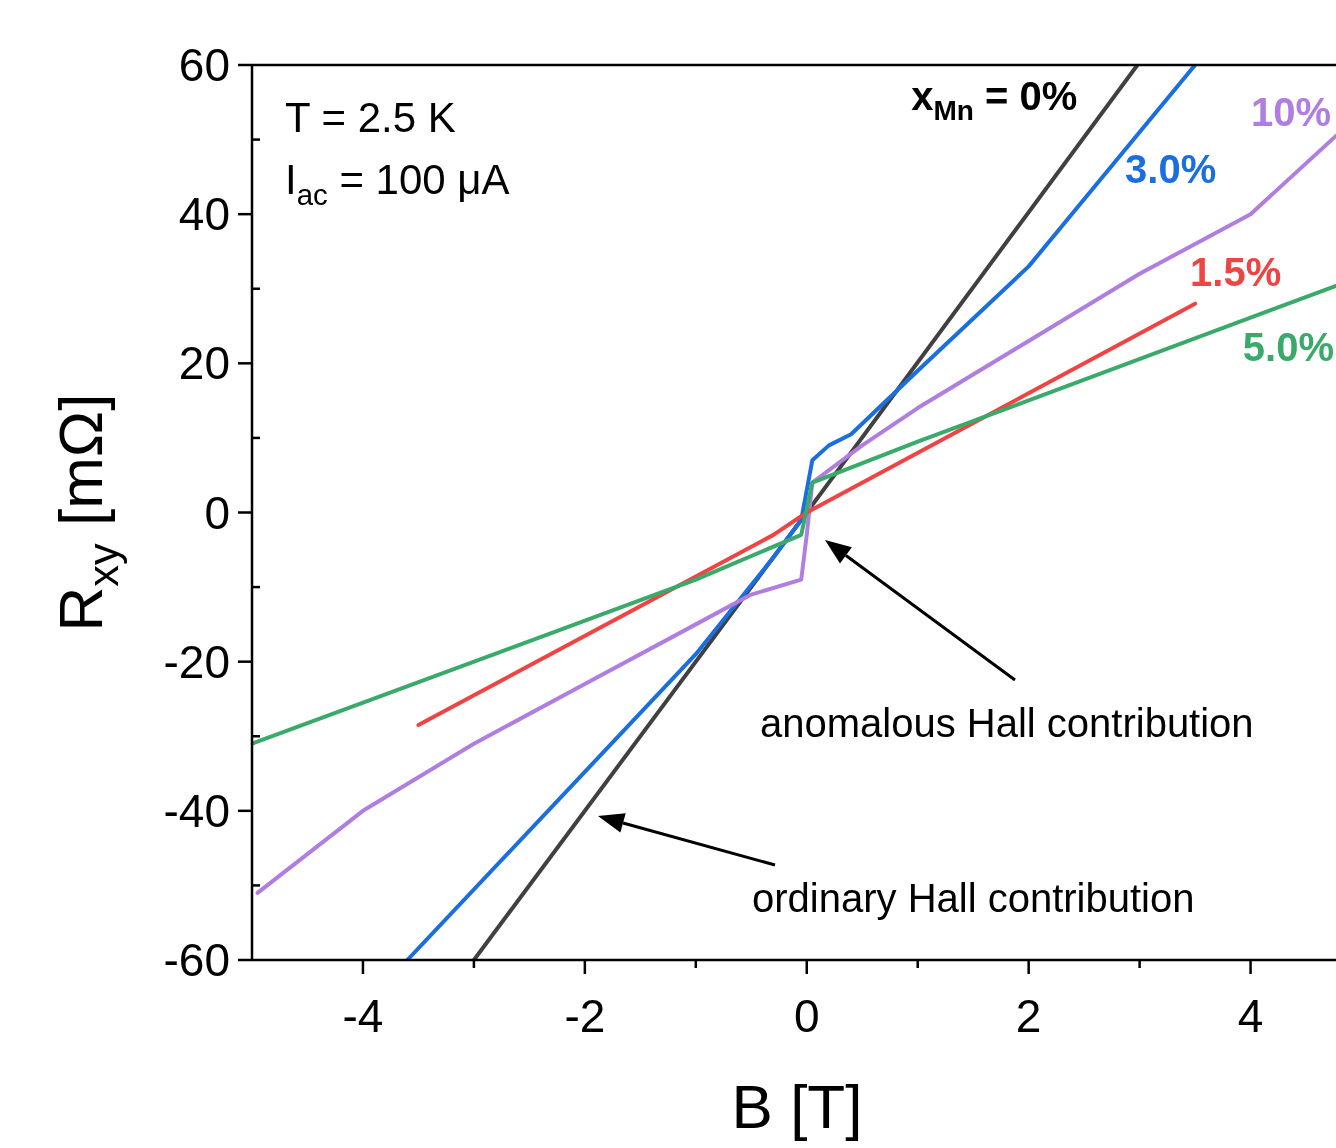 This screenshot has height=1148, width=1336. Describe the element at coordinates (1171, 169) in the screenshot. I see `series-label: 3.0%` at that location.